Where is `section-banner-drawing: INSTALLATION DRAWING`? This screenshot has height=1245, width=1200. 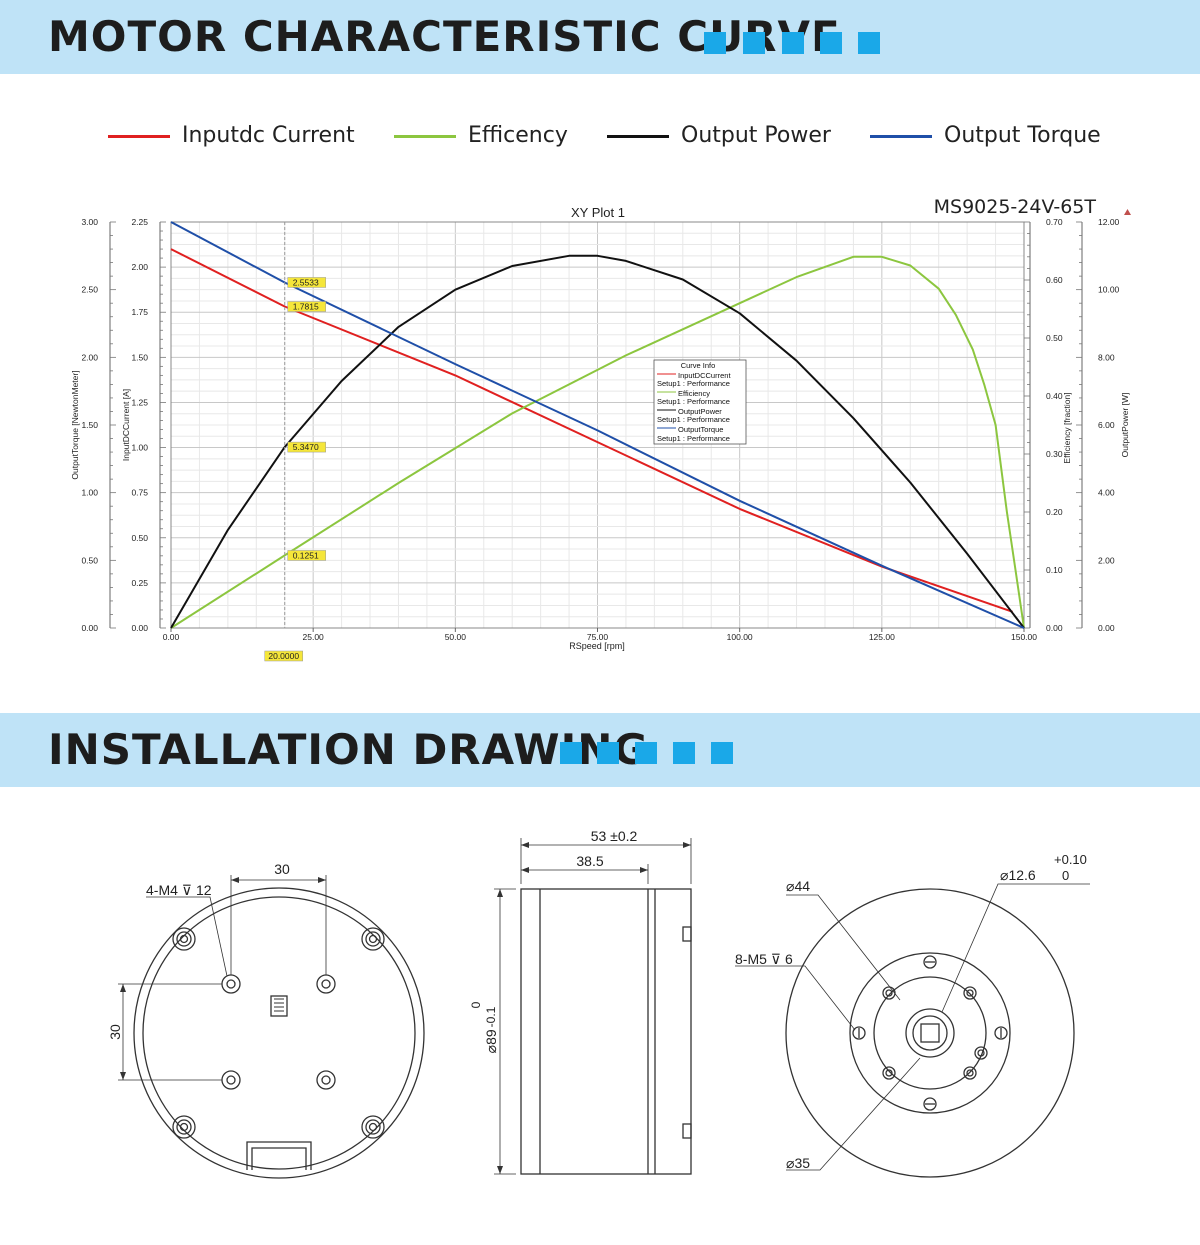
section-banner-drawing: INSTALLATION DRAWING is located at coordinates (600, 750).